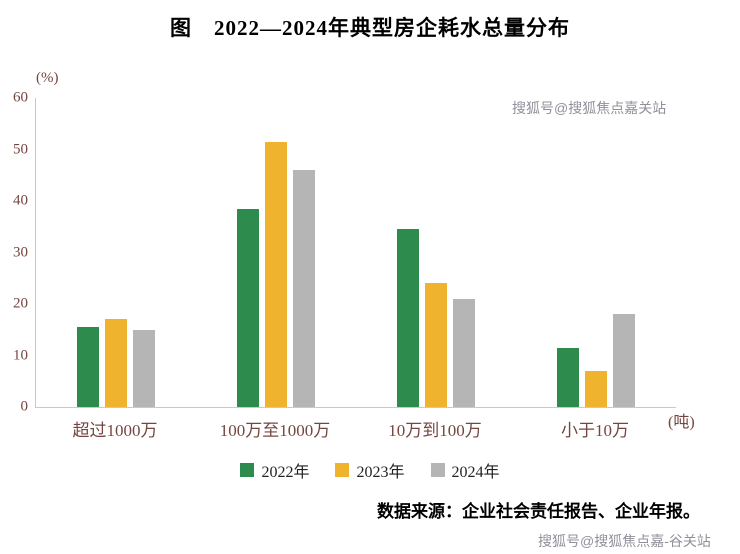 This screenshot has width=740, height=554. I want to click on bar-2023年-超过1000万, so click(116, 363).